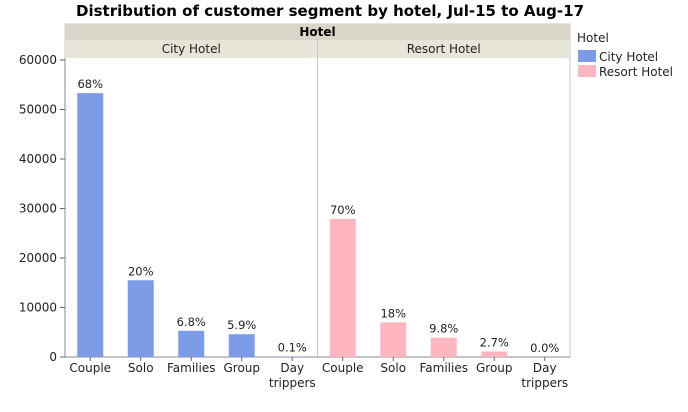 This screenshot has height=412, width=688. Describe the element at coordinates (38, 209) in the screenshot. I see `y-tick-label: 30000` at that location.